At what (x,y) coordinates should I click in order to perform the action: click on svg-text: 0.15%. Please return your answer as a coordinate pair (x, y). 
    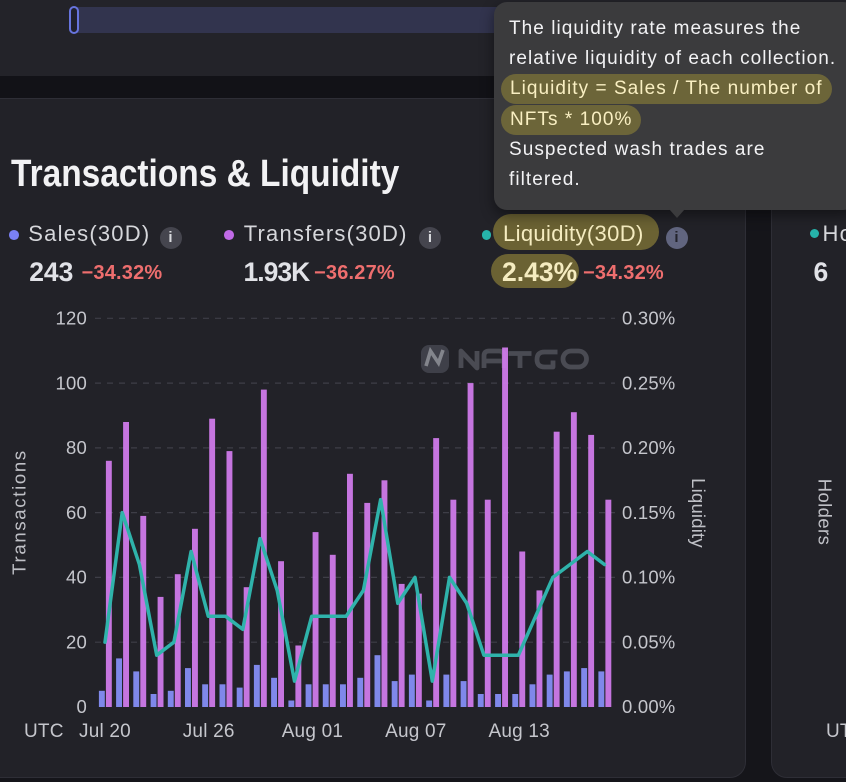
    Looking at the image, I should click on (648, 512).